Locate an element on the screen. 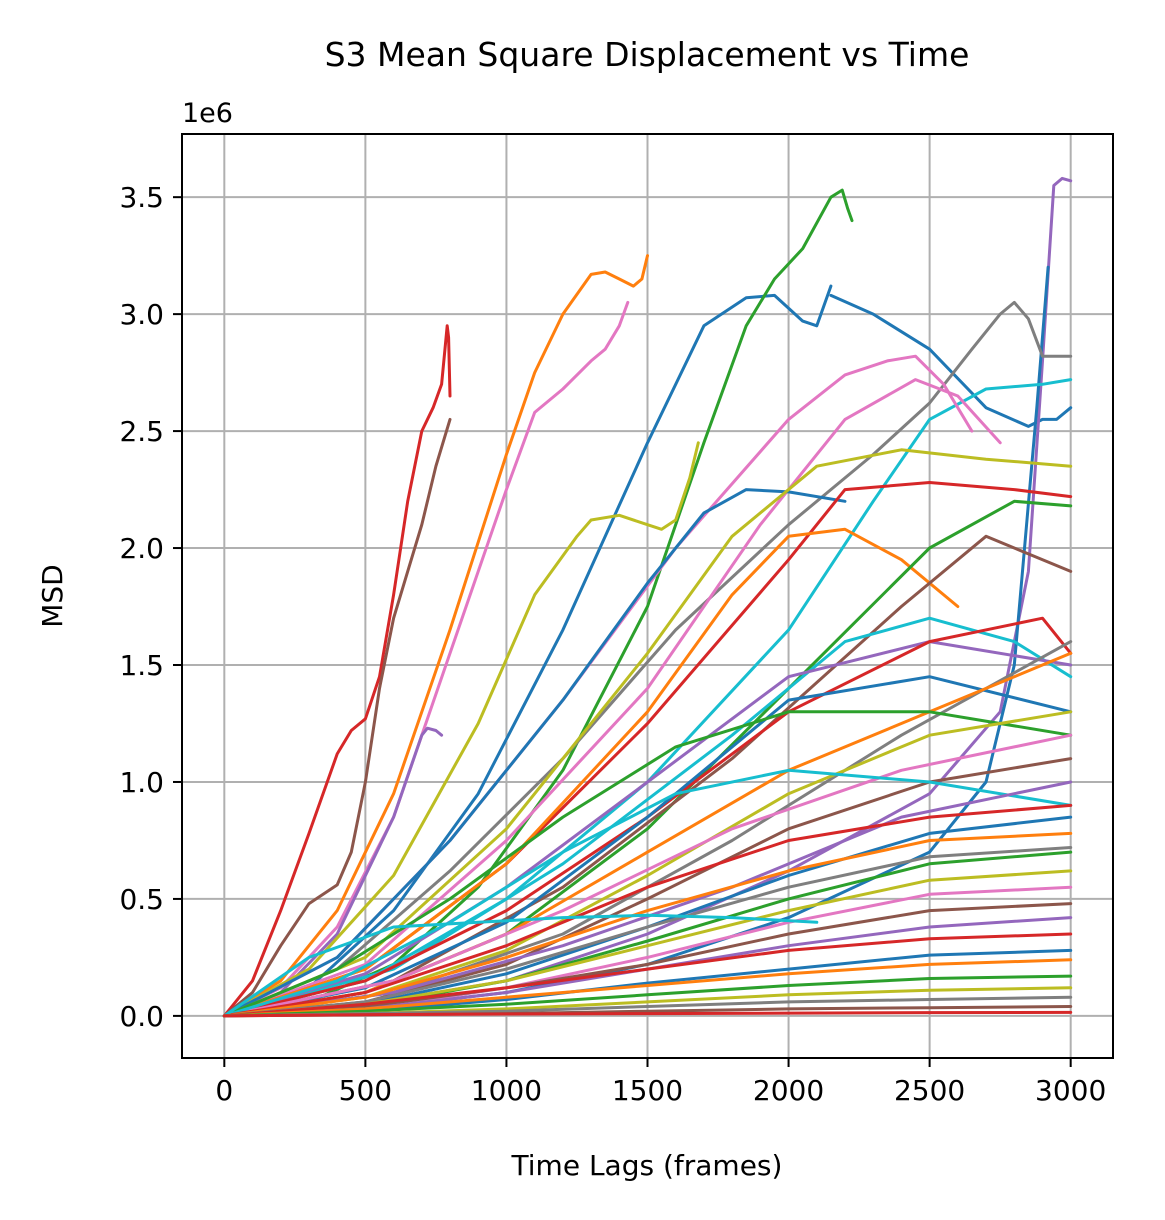  x-tick-label: 3000 is located at coordinates (1070, 1090).